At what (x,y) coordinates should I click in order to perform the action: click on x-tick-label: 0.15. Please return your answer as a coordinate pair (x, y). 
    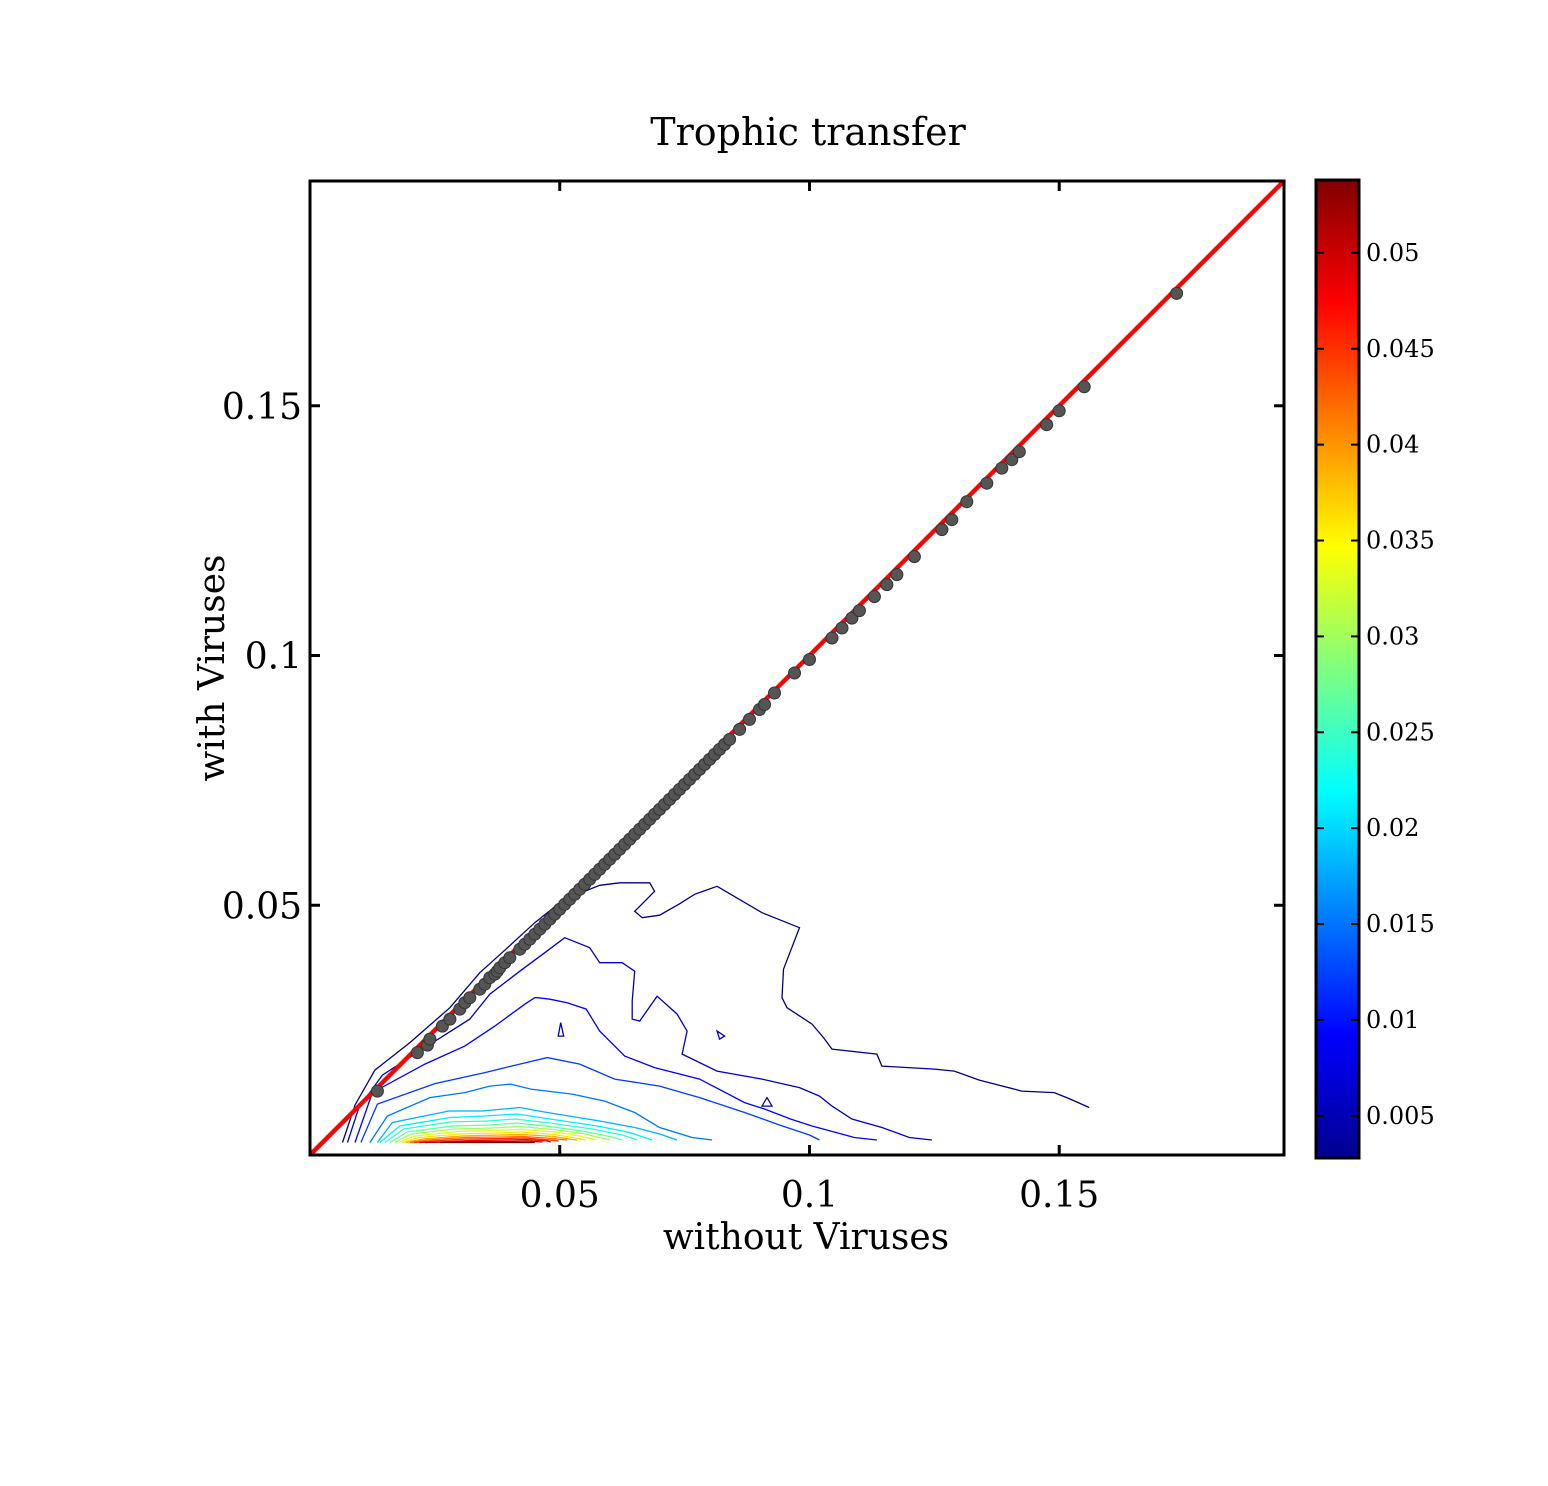
    Looking at the image, I should click on (1059, 1195).